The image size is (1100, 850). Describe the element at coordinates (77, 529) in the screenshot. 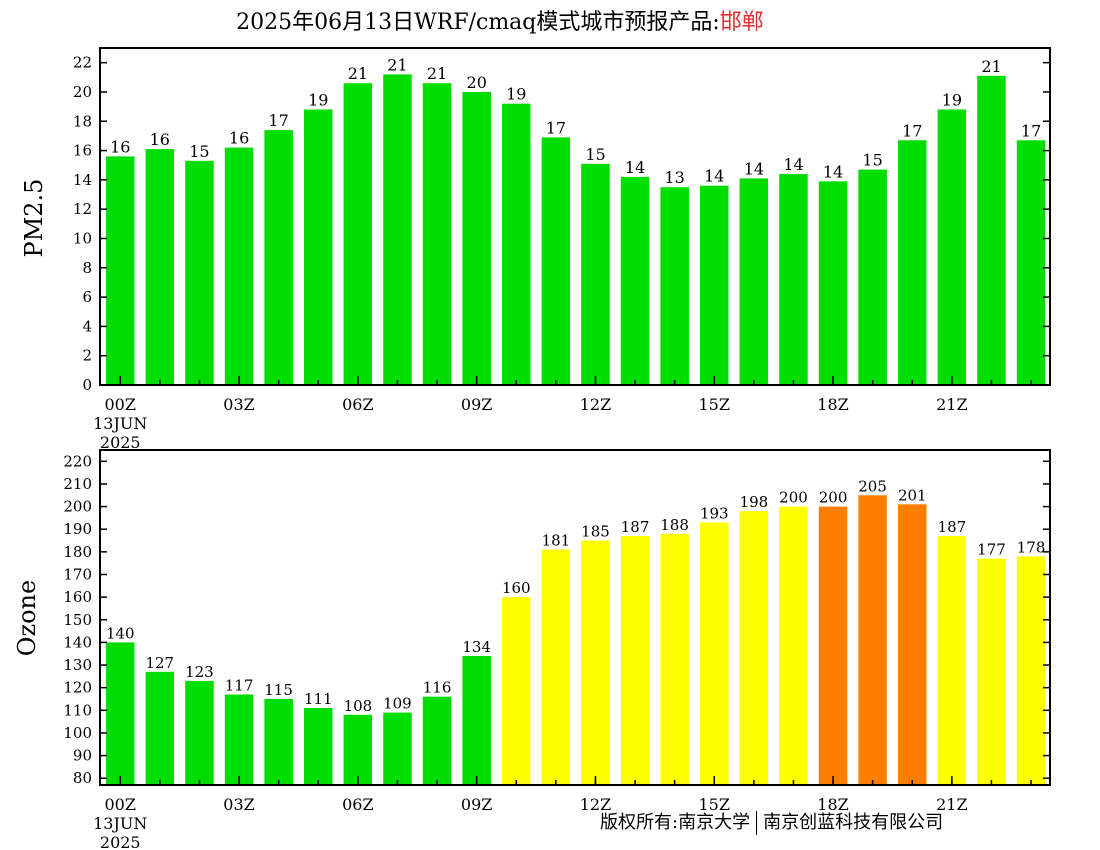

I see `y-tick-label: 190` at that location.